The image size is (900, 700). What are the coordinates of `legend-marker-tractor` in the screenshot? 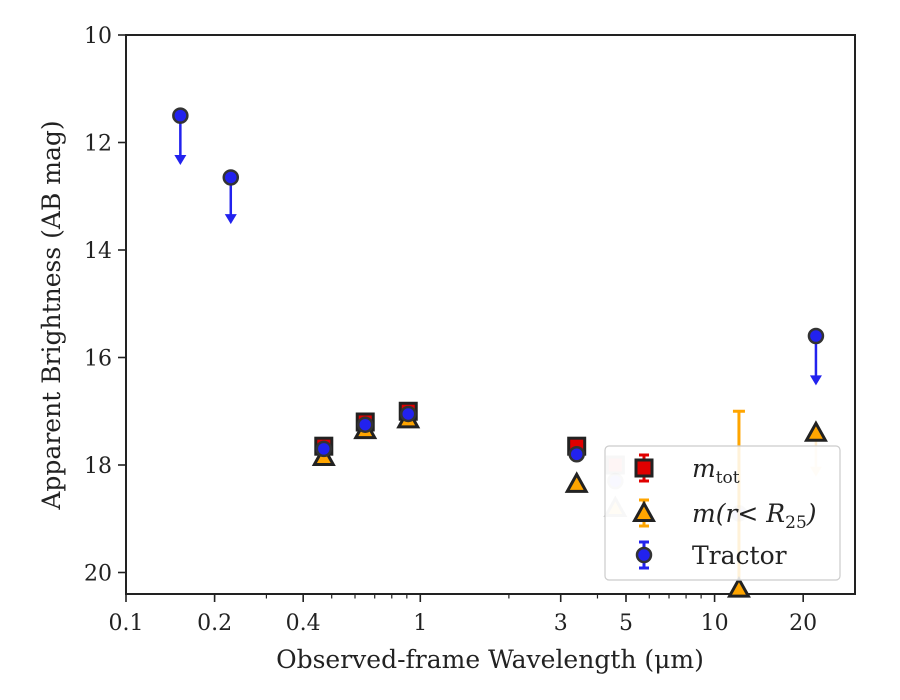 It's located at (644, 555).